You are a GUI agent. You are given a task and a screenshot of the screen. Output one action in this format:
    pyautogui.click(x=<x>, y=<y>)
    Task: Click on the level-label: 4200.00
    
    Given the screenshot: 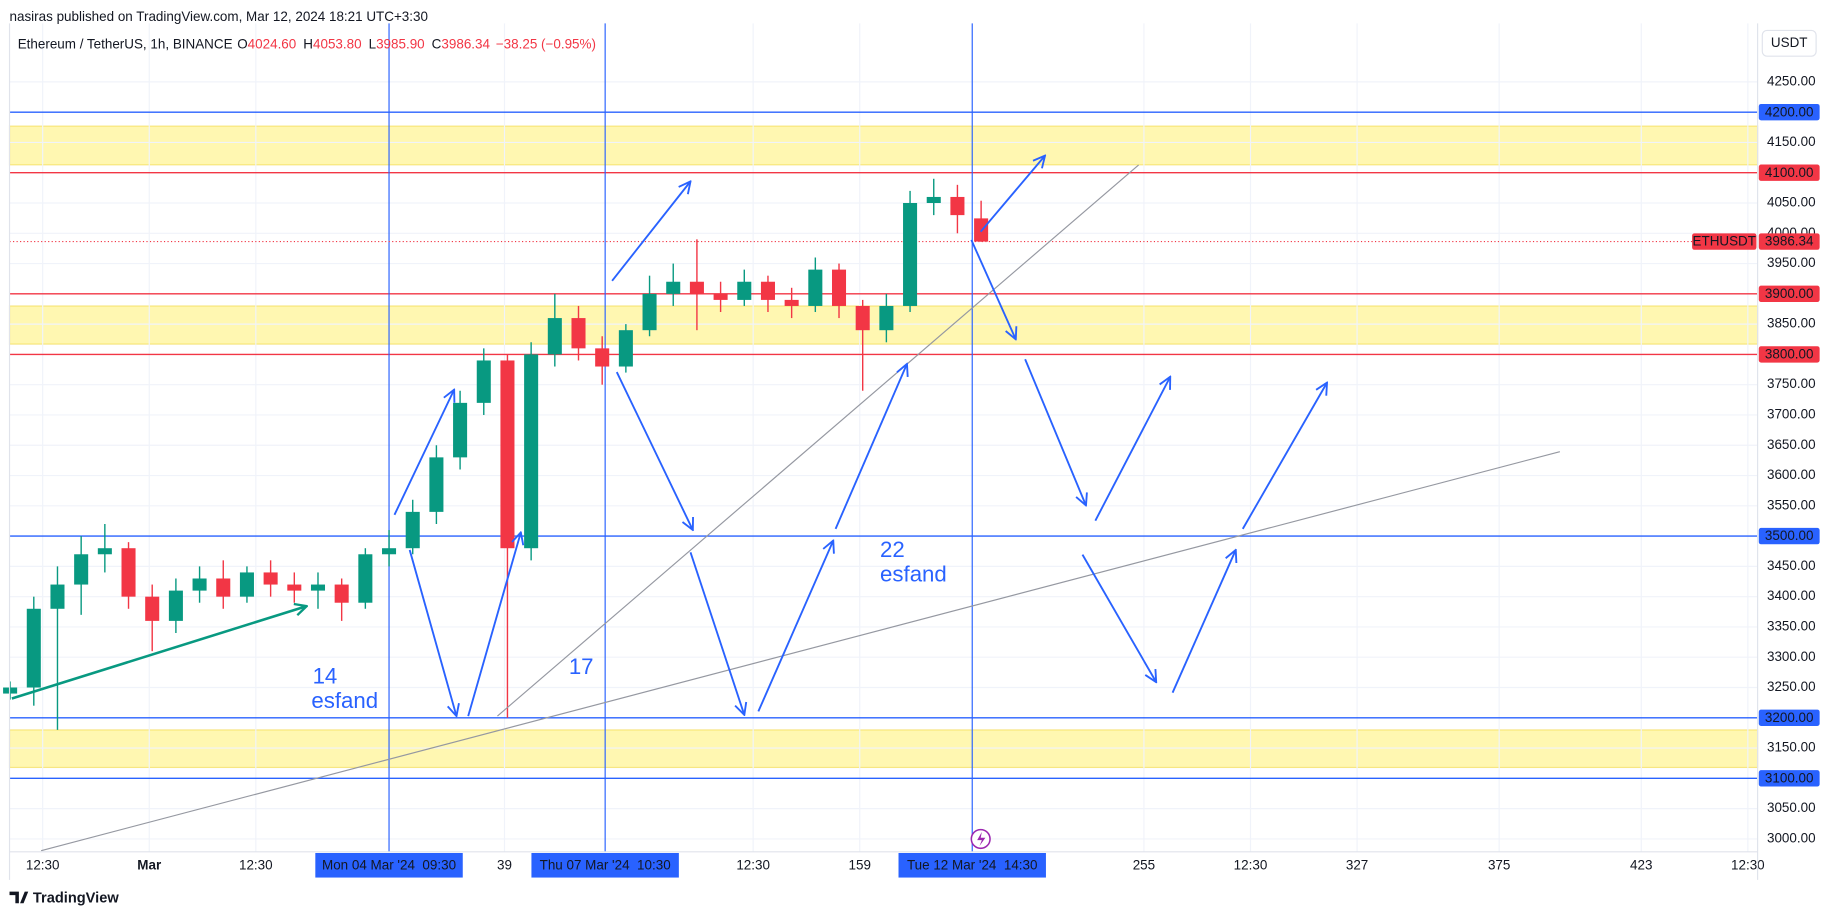 What is the action you would take?
    pyautogui.click(x=1789, y=111)
    